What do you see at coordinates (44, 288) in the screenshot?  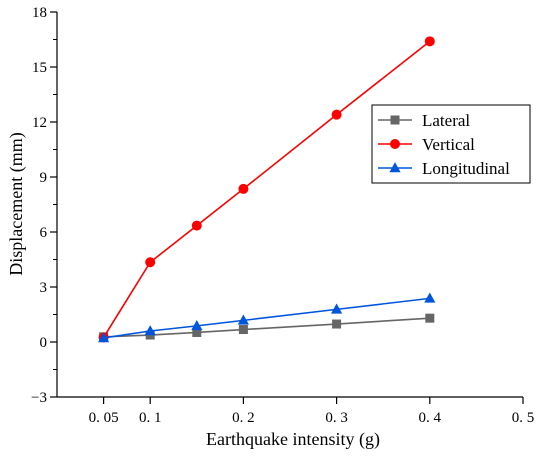 I see `y-tick-label: 3` at bounding box center [44, 288].